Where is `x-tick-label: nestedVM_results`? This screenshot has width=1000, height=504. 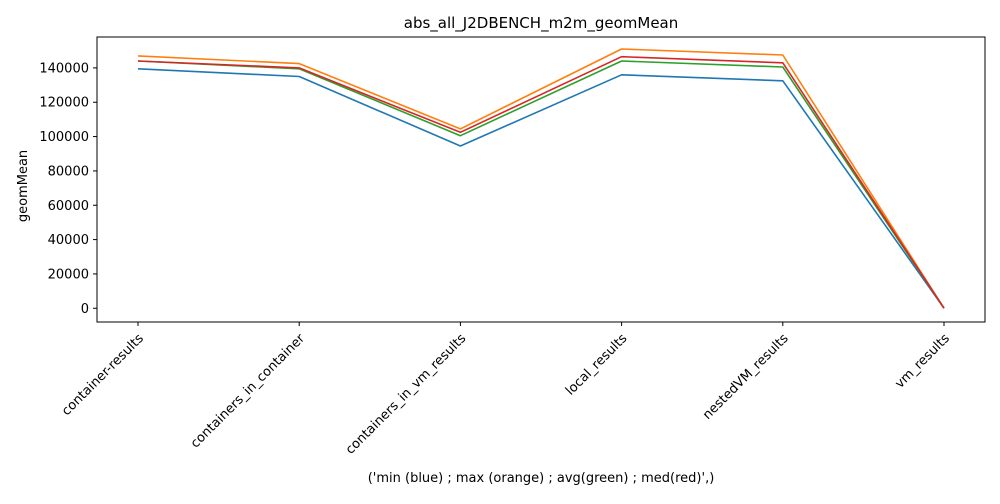 x-tick-label: nestedVM_results is located at coordinates (746, 377).